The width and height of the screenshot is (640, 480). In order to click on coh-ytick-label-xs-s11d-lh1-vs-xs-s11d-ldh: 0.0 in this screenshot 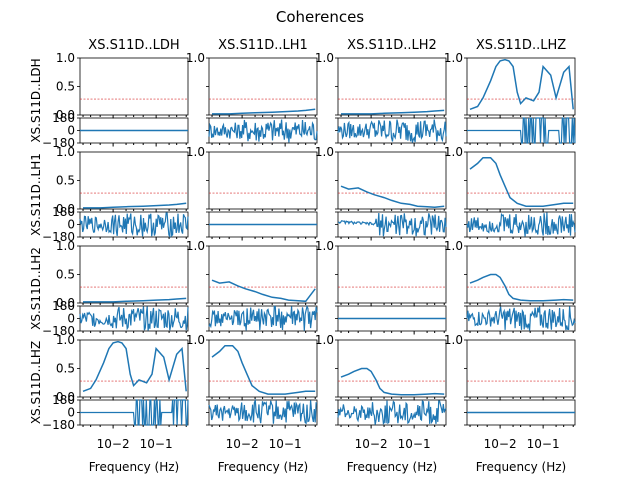, I will do `click(65, 209)`.